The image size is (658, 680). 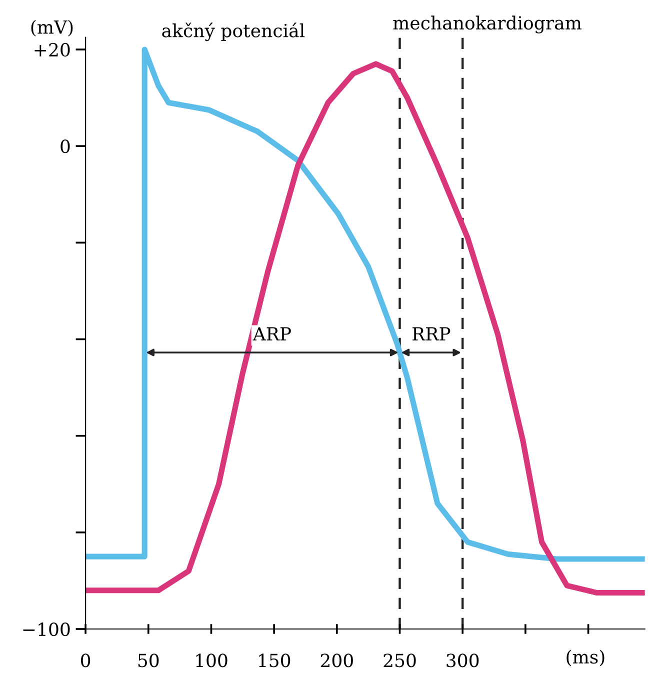 What do you see at coordinates (148, 661) in the screenshot?
I see `x-tick-label: 50` at bounding box center [148, 661].